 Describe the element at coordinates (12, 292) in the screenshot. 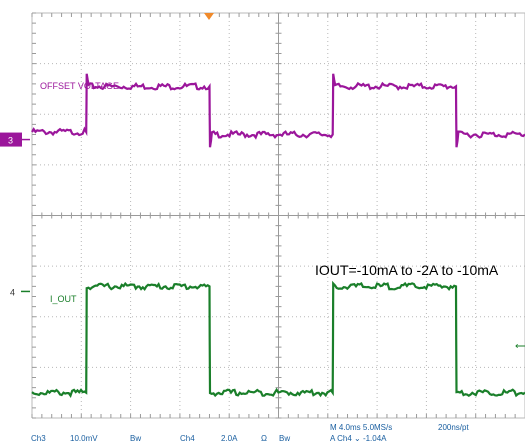

I see `channel-marker-label: 4` at that location.